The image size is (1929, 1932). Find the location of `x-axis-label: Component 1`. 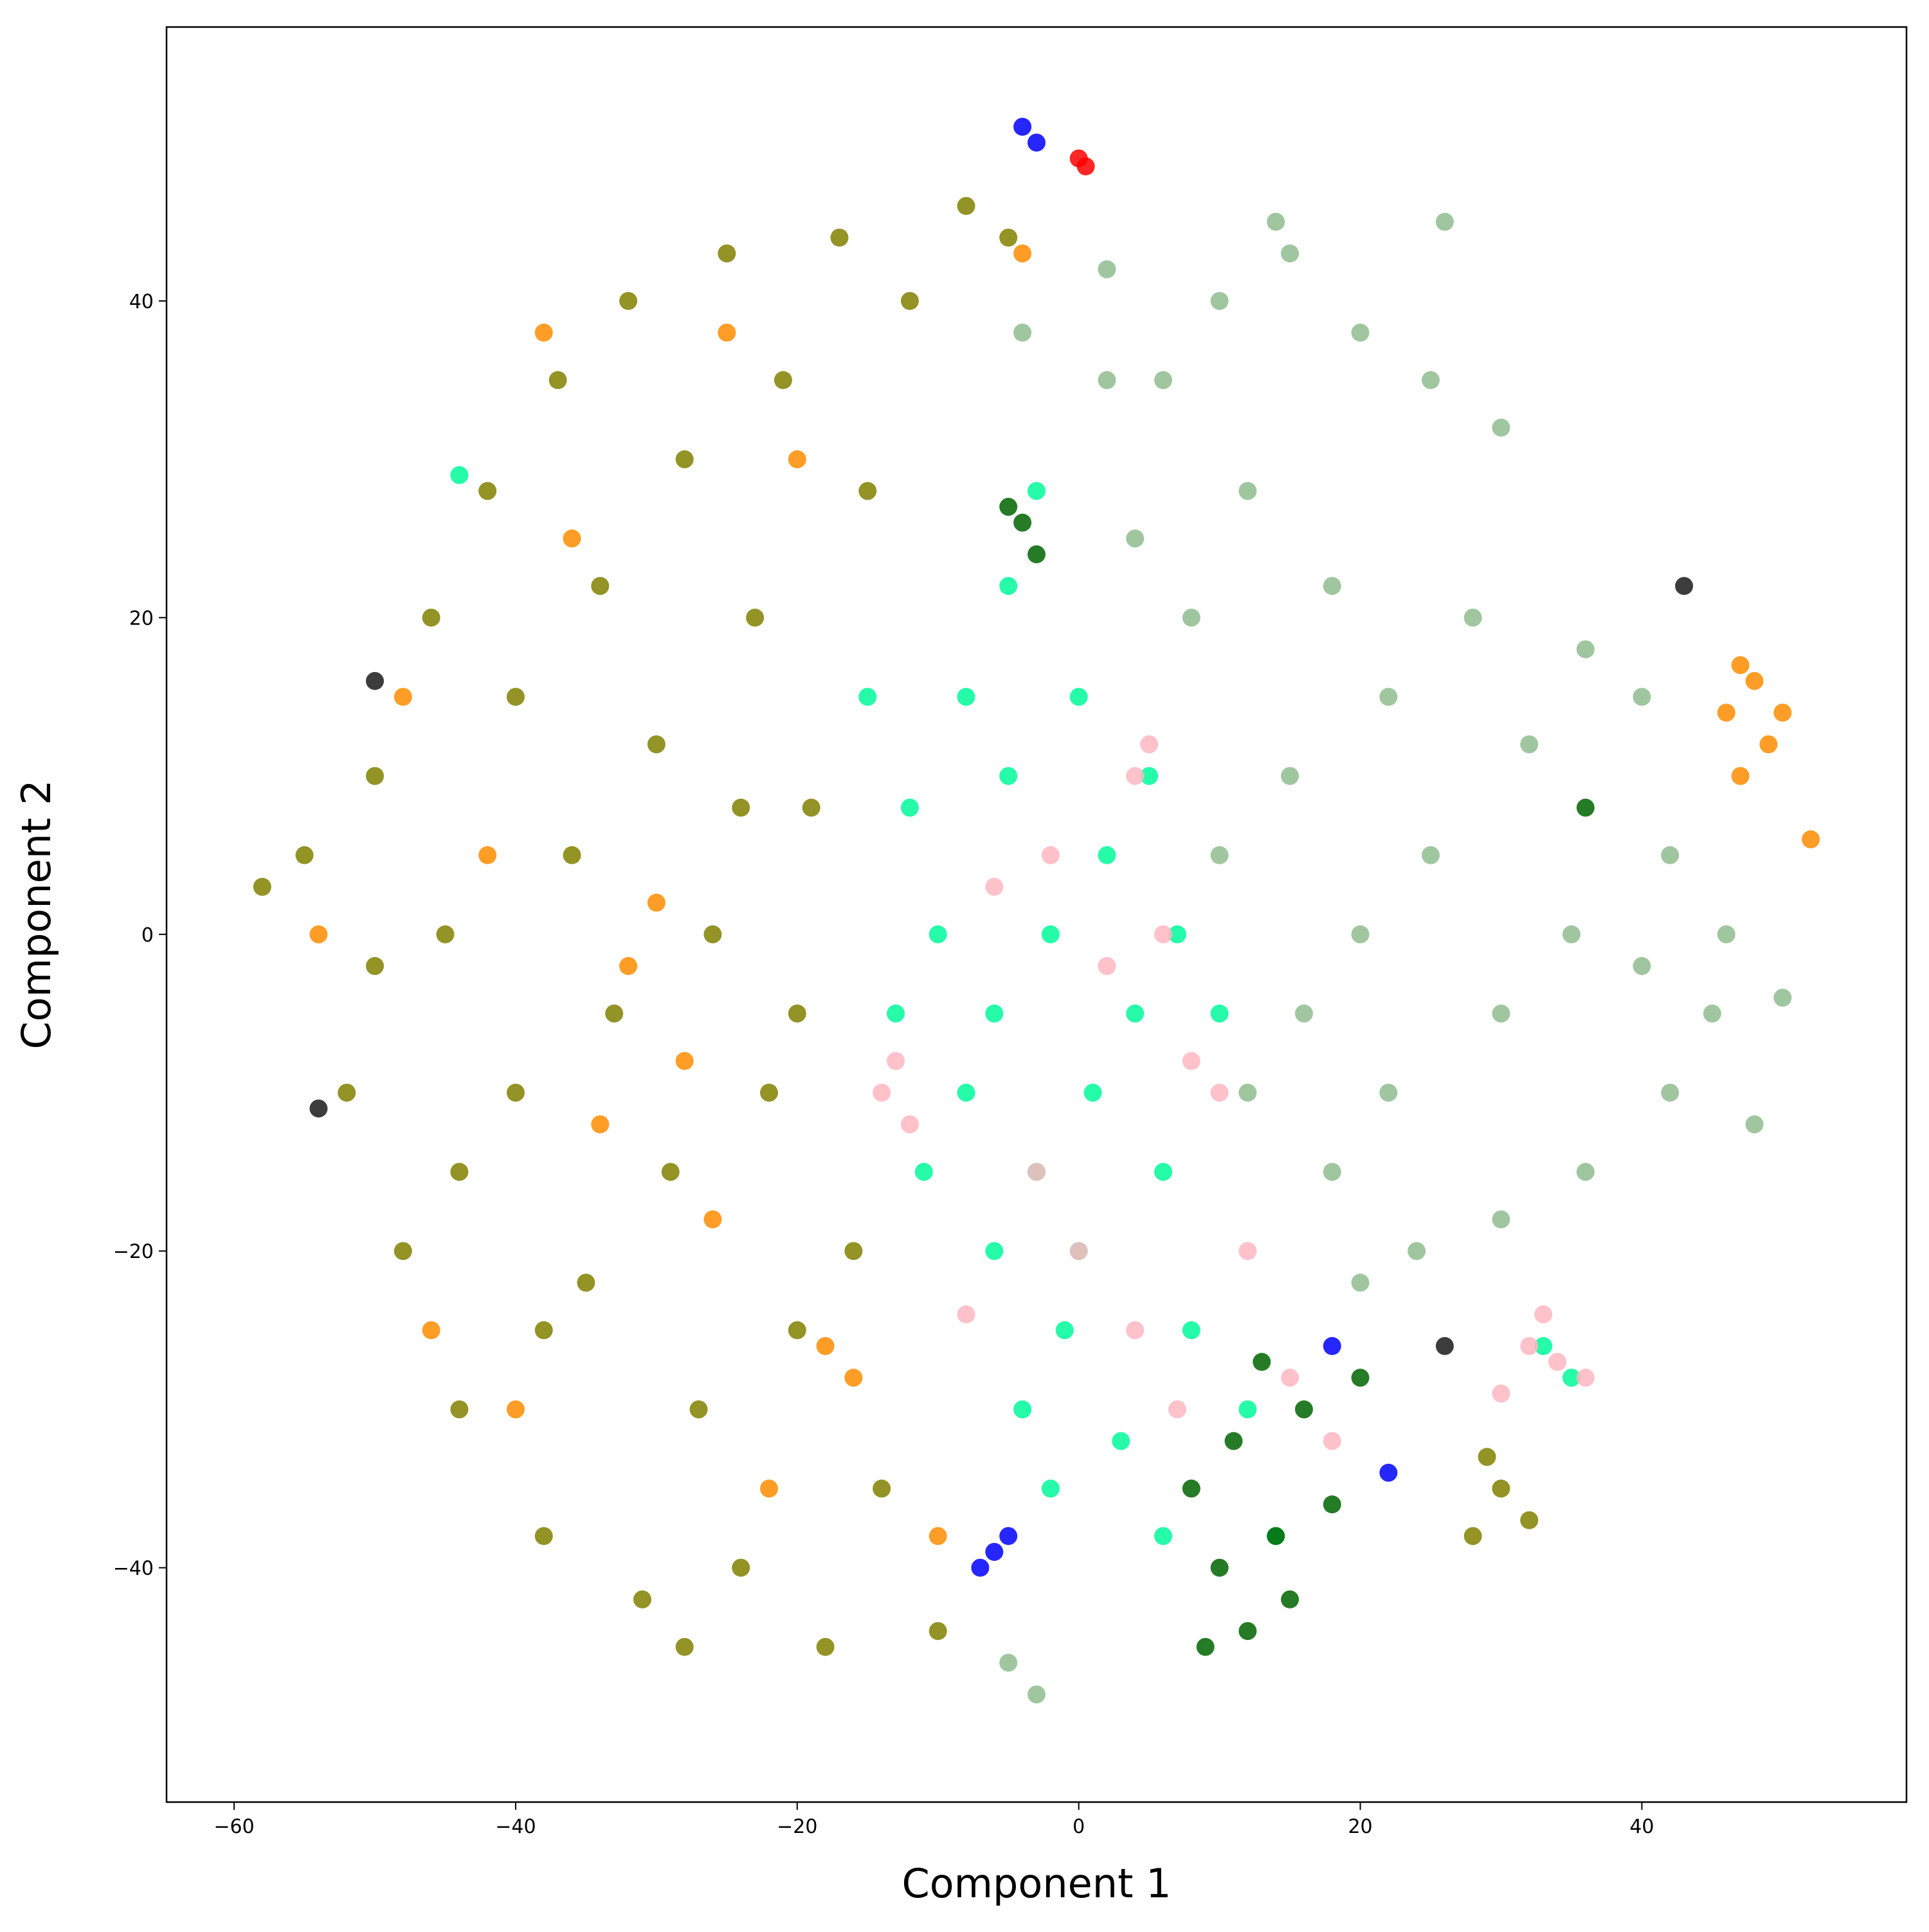

x-axis-label: Component 1 is located at coordinates (1036, 1884).